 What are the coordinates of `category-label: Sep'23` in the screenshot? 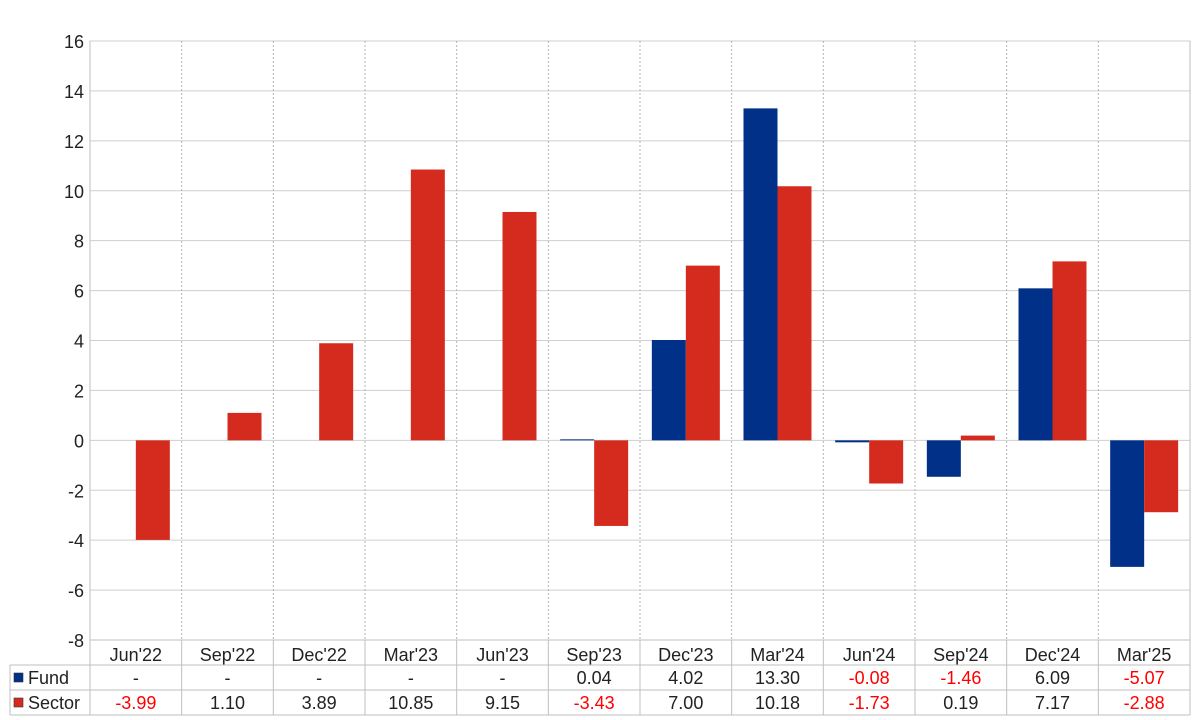 It's located at (594, 655).